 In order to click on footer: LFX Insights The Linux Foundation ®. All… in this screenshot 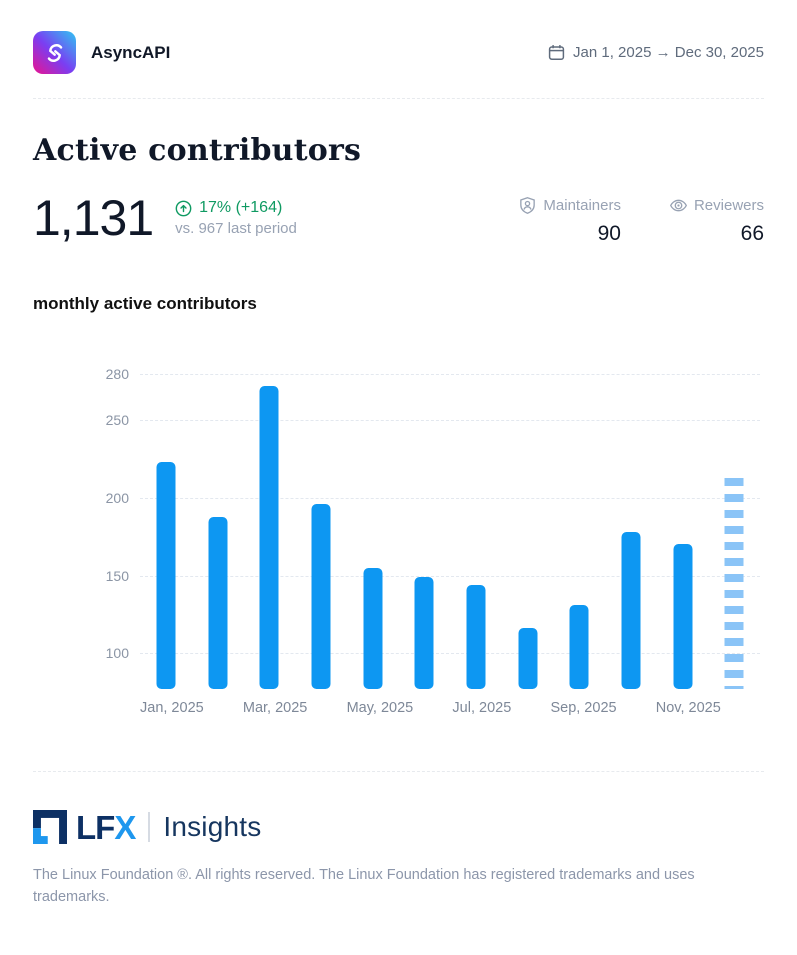, I will do `click(398, 859)`.